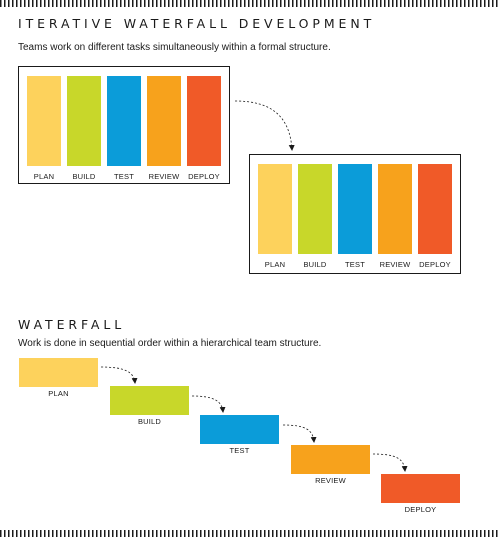 Image resolution: width=500 pixels, height=537 pixels. What do you see at coordinates (124, 176) in the screenshot?
I see `iteration-1-test-label: TEST` at bounding box center [124, 176].